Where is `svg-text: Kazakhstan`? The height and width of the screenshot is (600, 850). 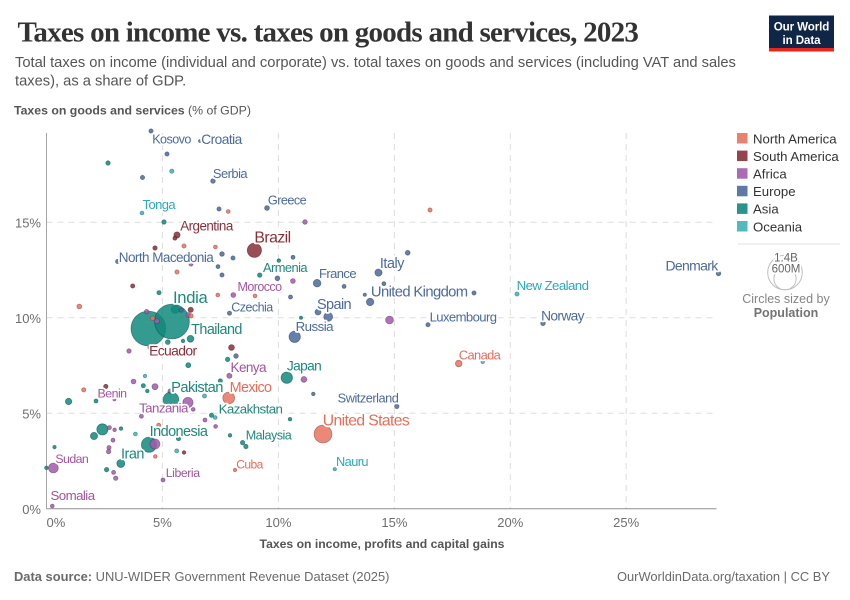 svg-text: Kazakhstan is located at coordinates (251, 409).